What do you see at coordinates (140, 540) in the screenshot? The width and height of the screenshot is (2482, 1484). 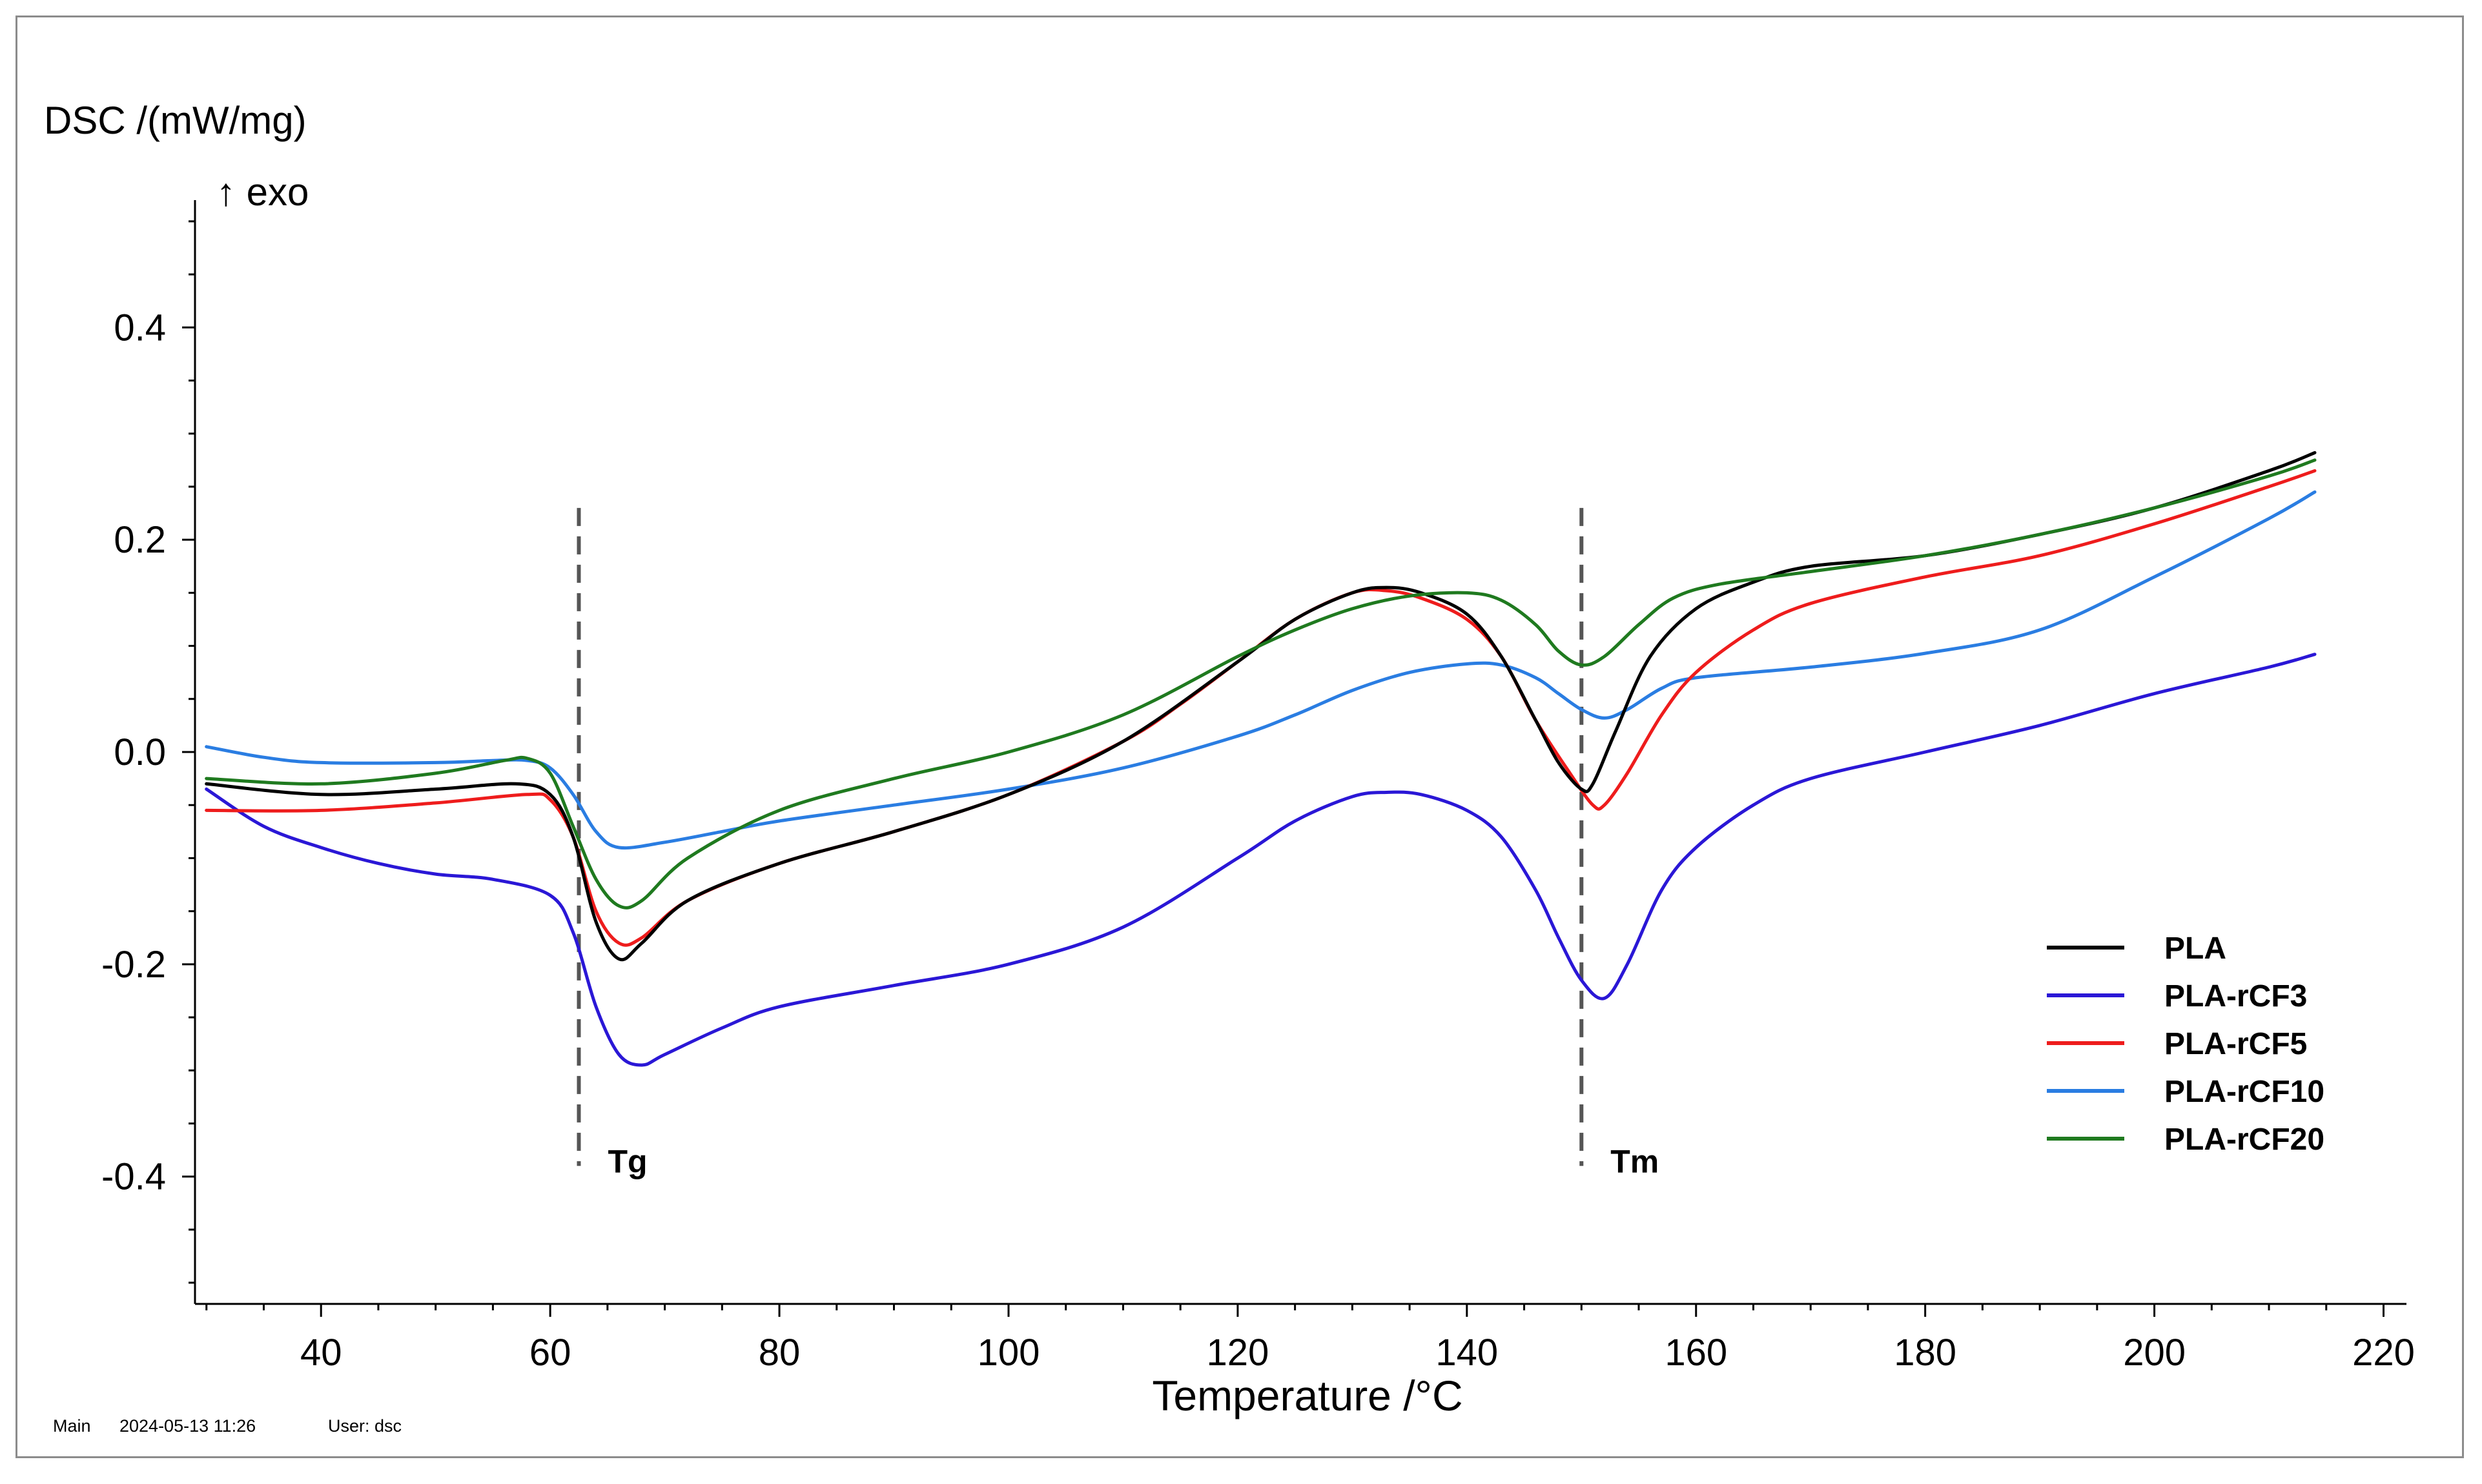 I see `y-tick-label: 0.2` at bounding box center [140, 540].